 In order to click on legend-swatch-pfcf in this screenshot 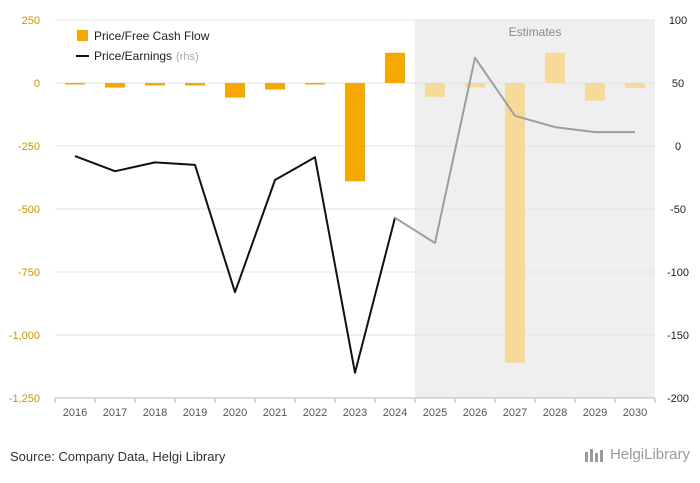, I will do `click(82, 35)`.